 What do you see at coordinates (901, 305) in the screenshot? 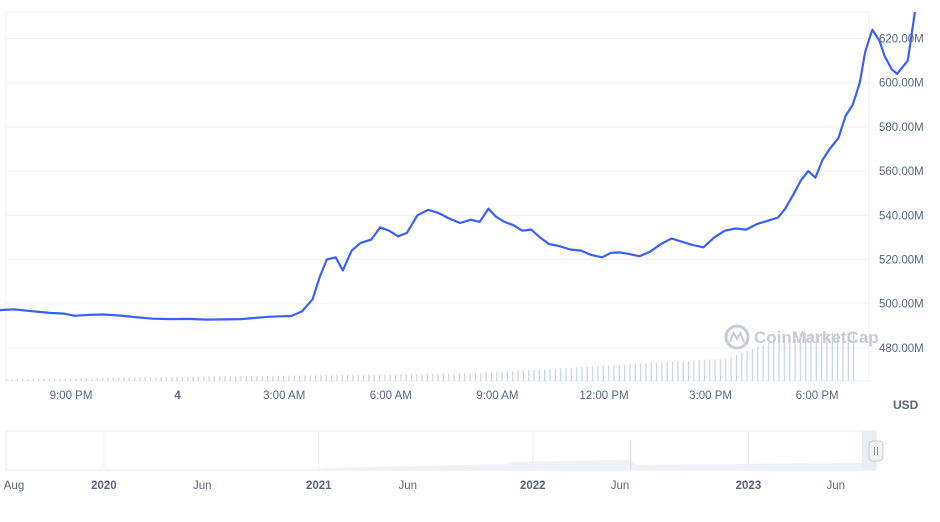
I see `y-tick-label: 500.00M` at bounding box center [901, 305].